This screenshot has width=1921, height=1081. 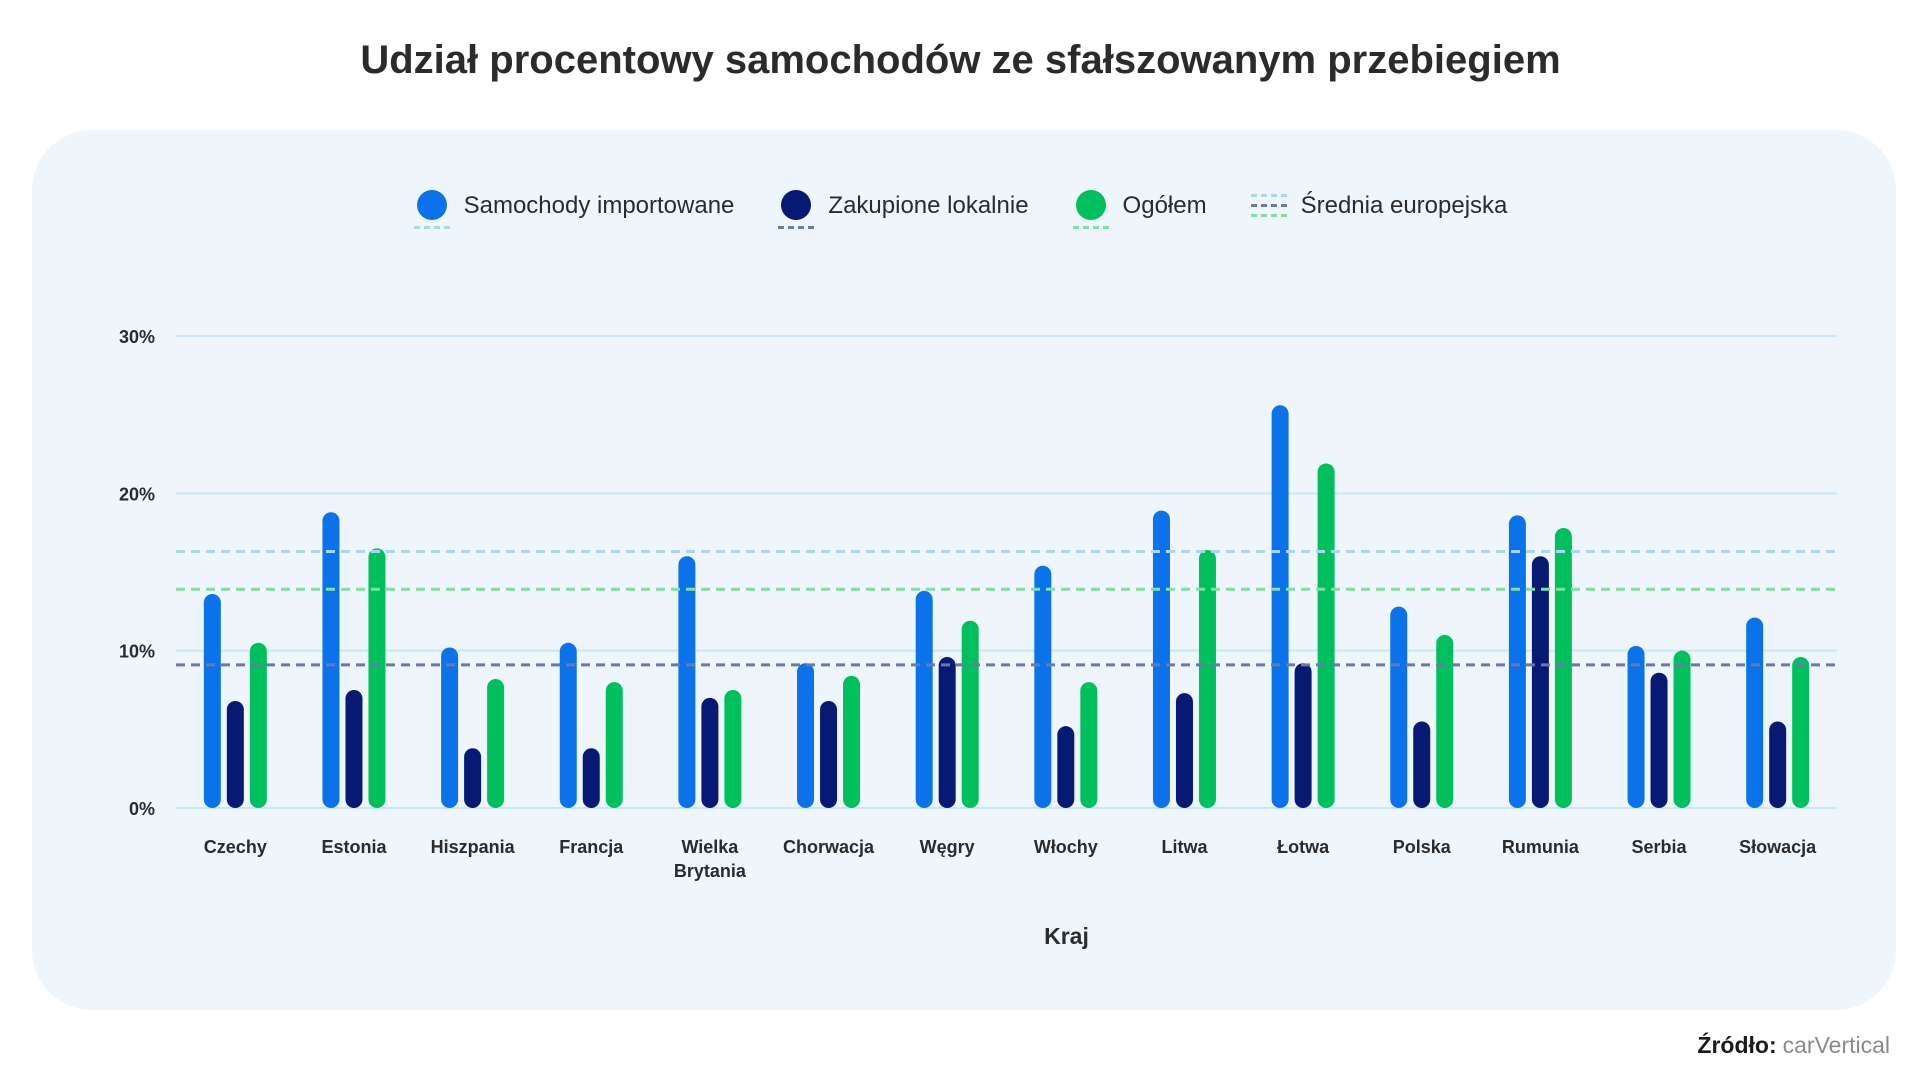 I want to click on y-tick-label: 10%, so click(x=137, y=652).